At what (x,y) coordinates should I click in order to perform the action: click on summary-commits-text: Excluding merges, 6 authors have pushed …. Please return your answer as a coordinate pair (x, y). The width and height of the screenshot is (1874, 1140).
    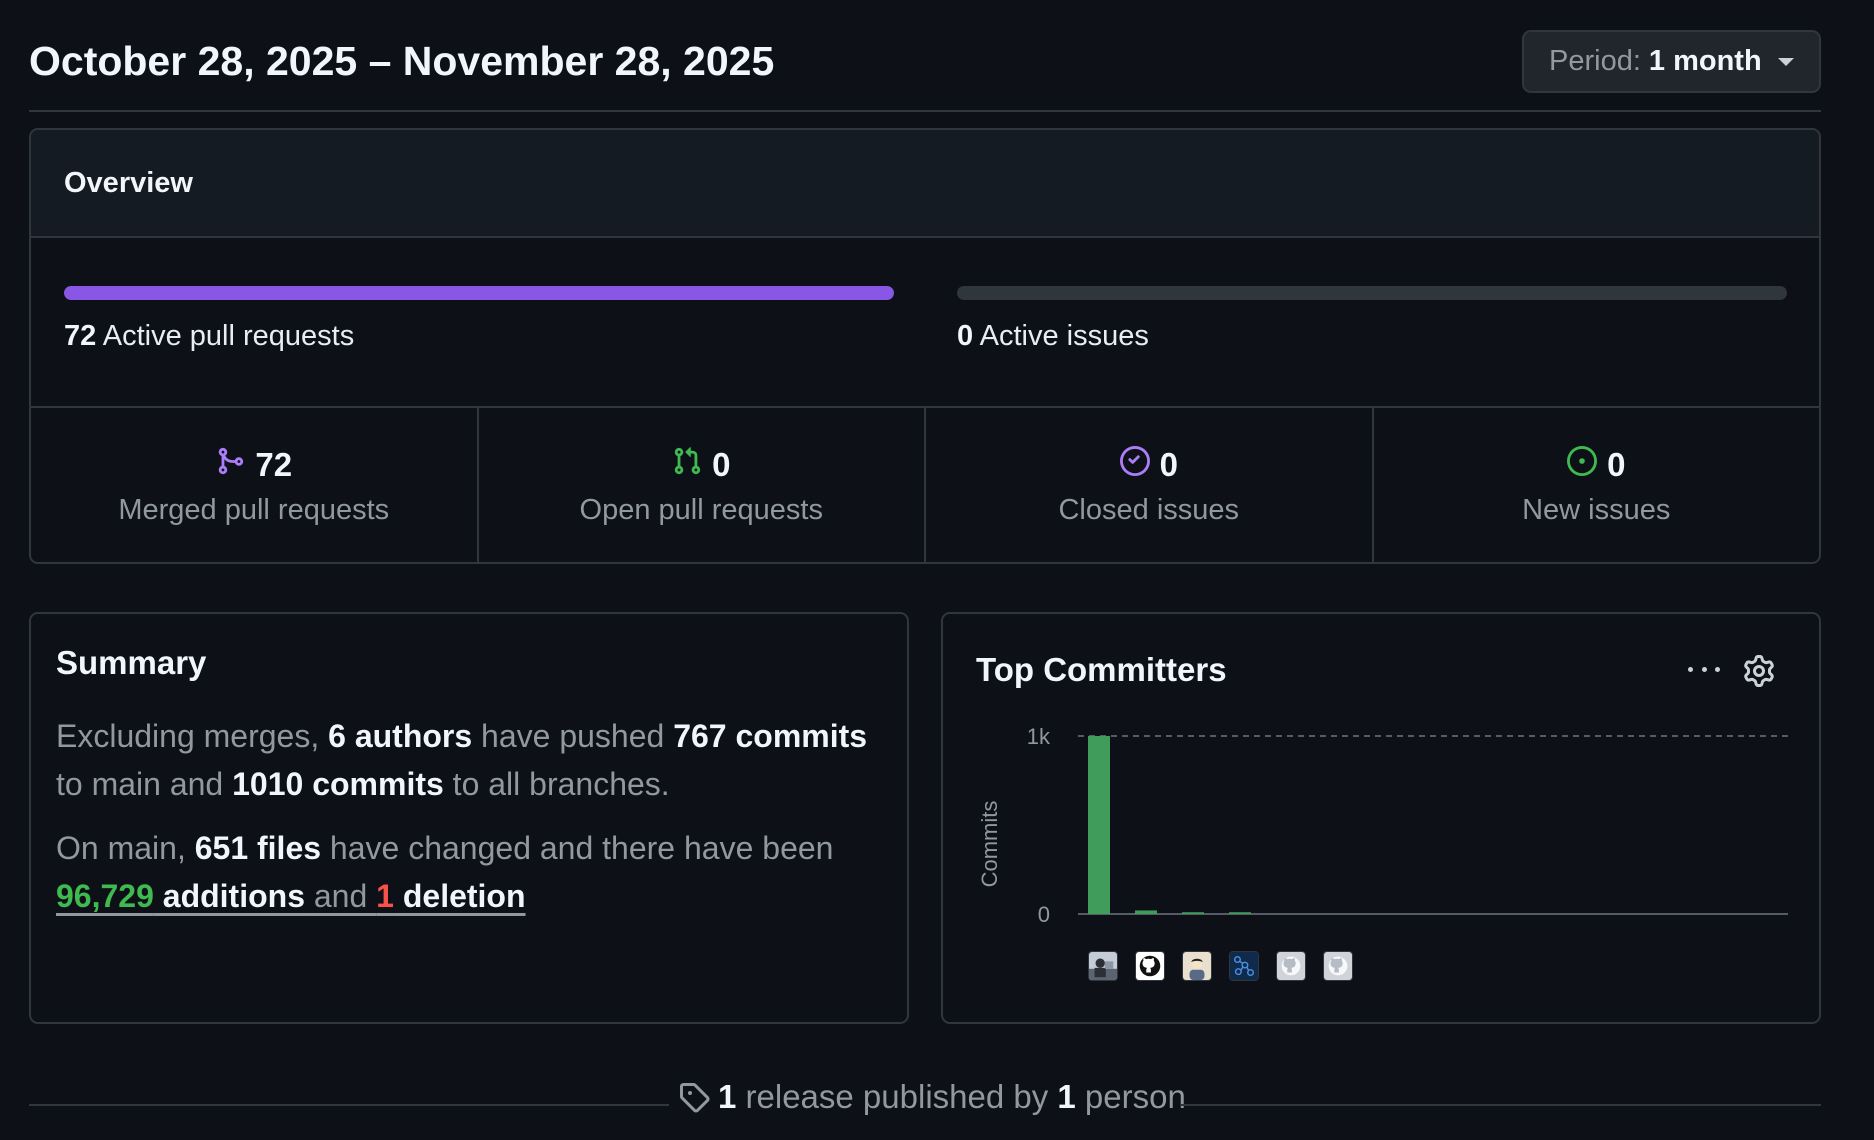
    Looking at the image, I should click on (469, 760).